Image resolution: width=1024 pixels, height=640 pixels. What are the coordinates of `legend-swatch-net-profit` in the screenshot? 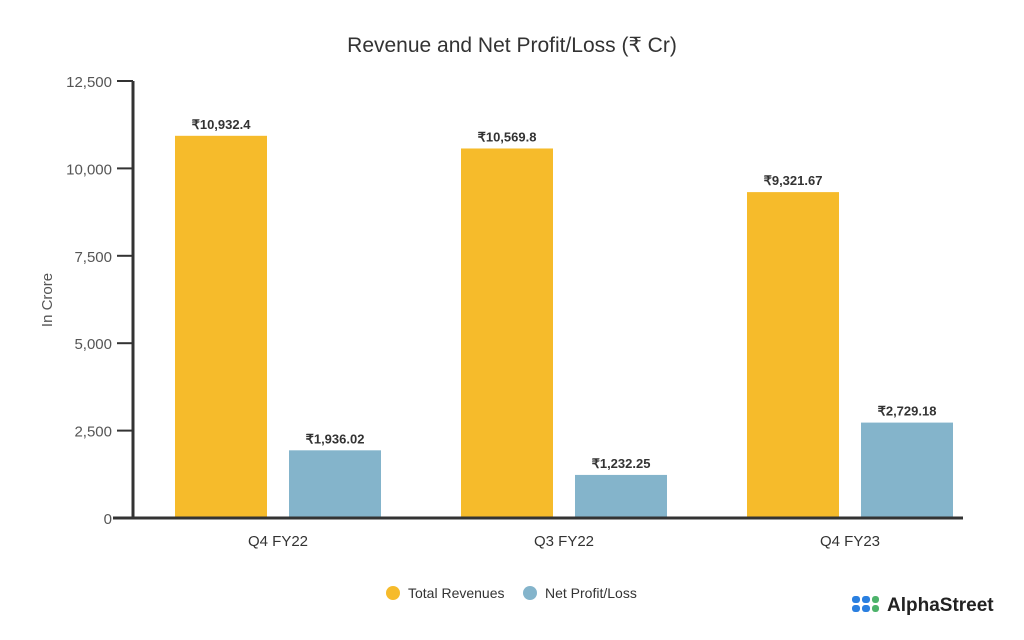 It's located at (530, 593).